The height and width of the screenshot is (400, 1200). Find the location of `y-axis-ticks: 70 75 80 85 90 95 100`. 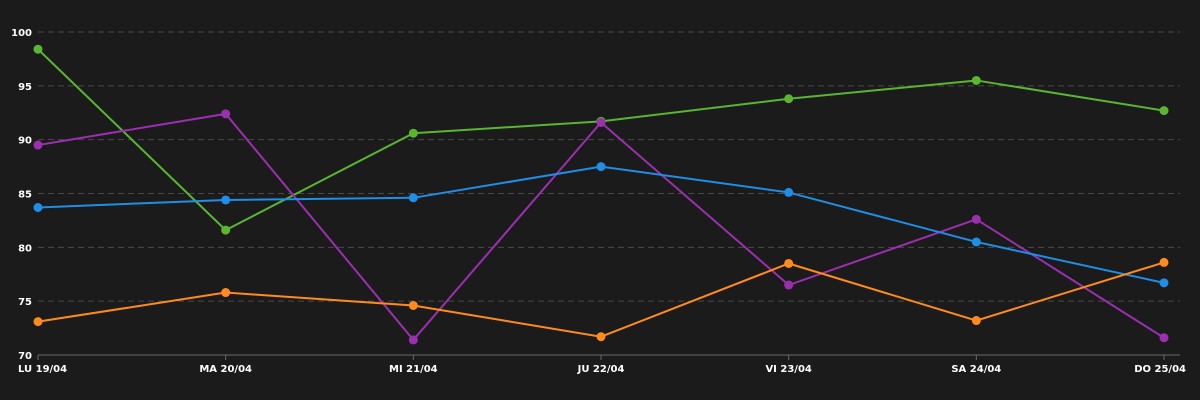

y-axis-ticks: 70 75 80 85 90 95 100 is located at coordinates (21, 195).